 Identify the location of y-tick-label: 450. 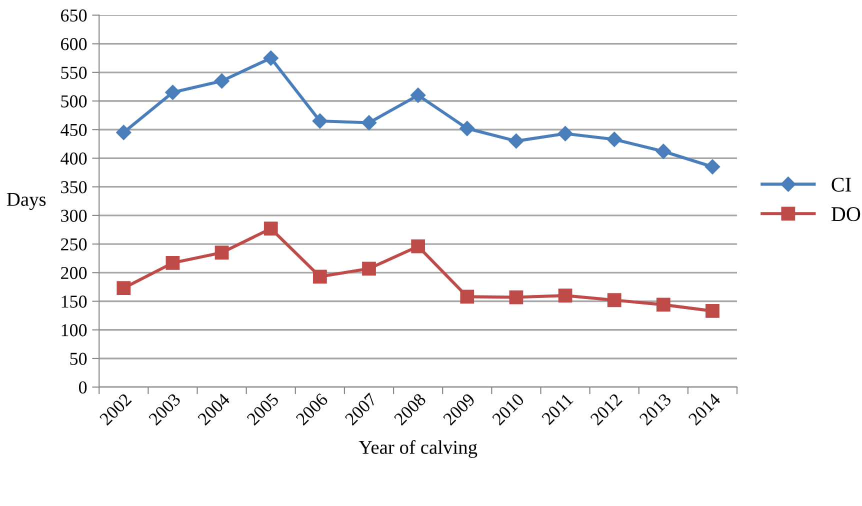
(73, 130).